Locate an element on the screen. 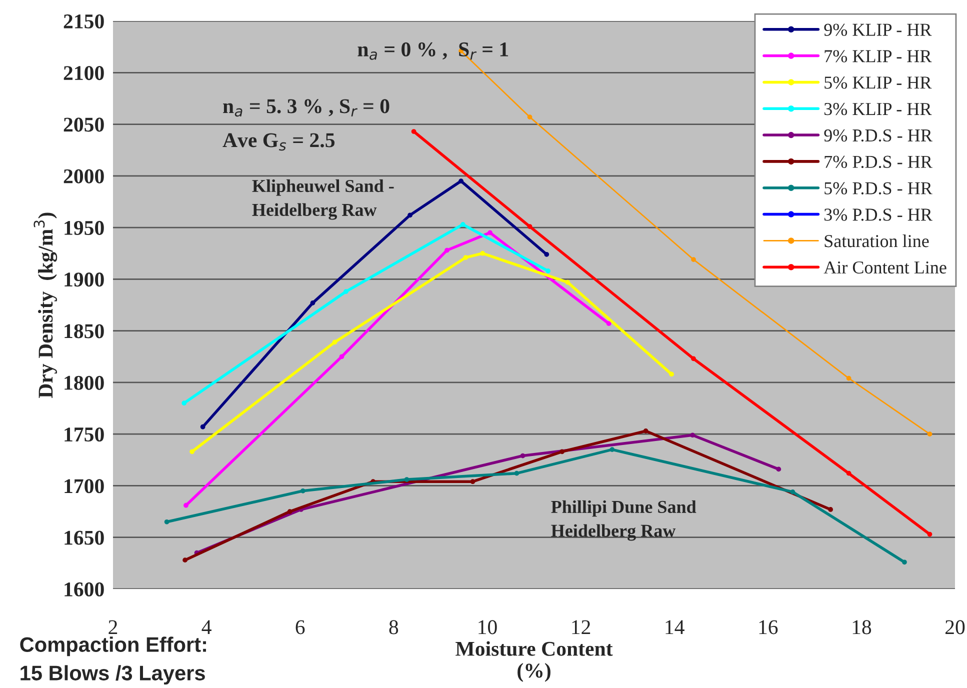 This screenshot has height=688, width=967. x-tick-label: 10 is located at coordinates (487, 627).